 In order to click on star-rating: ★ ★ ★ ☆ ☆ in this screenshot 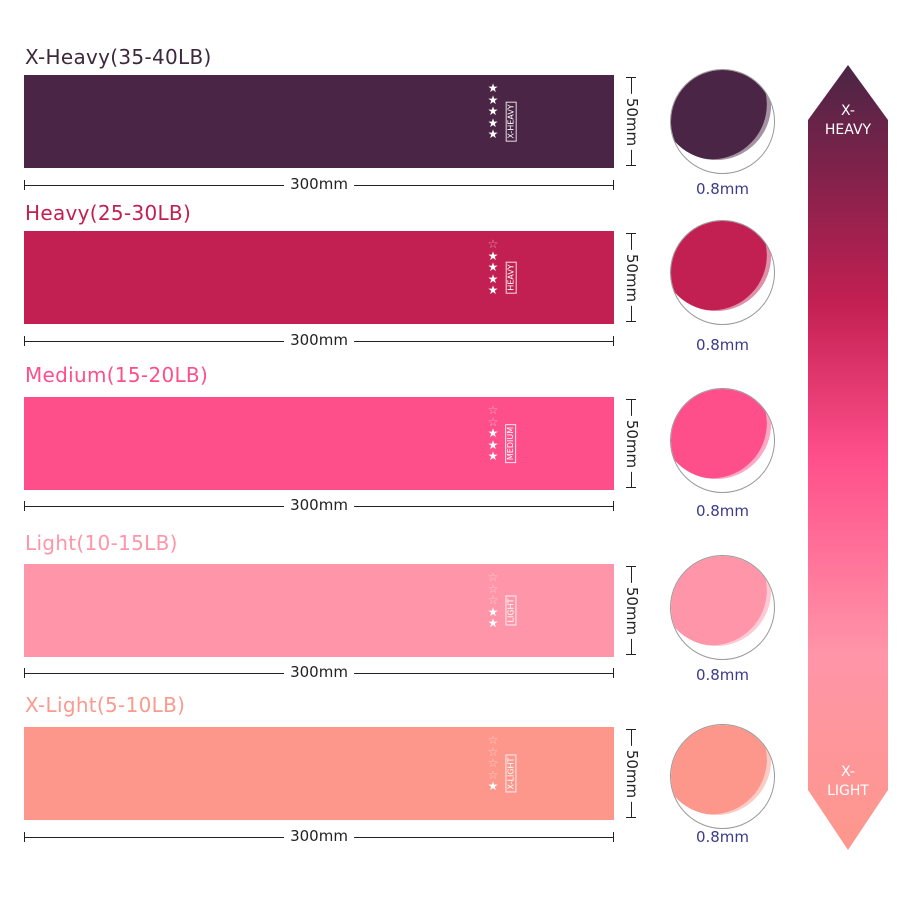, I will do `click(493, 433)`.